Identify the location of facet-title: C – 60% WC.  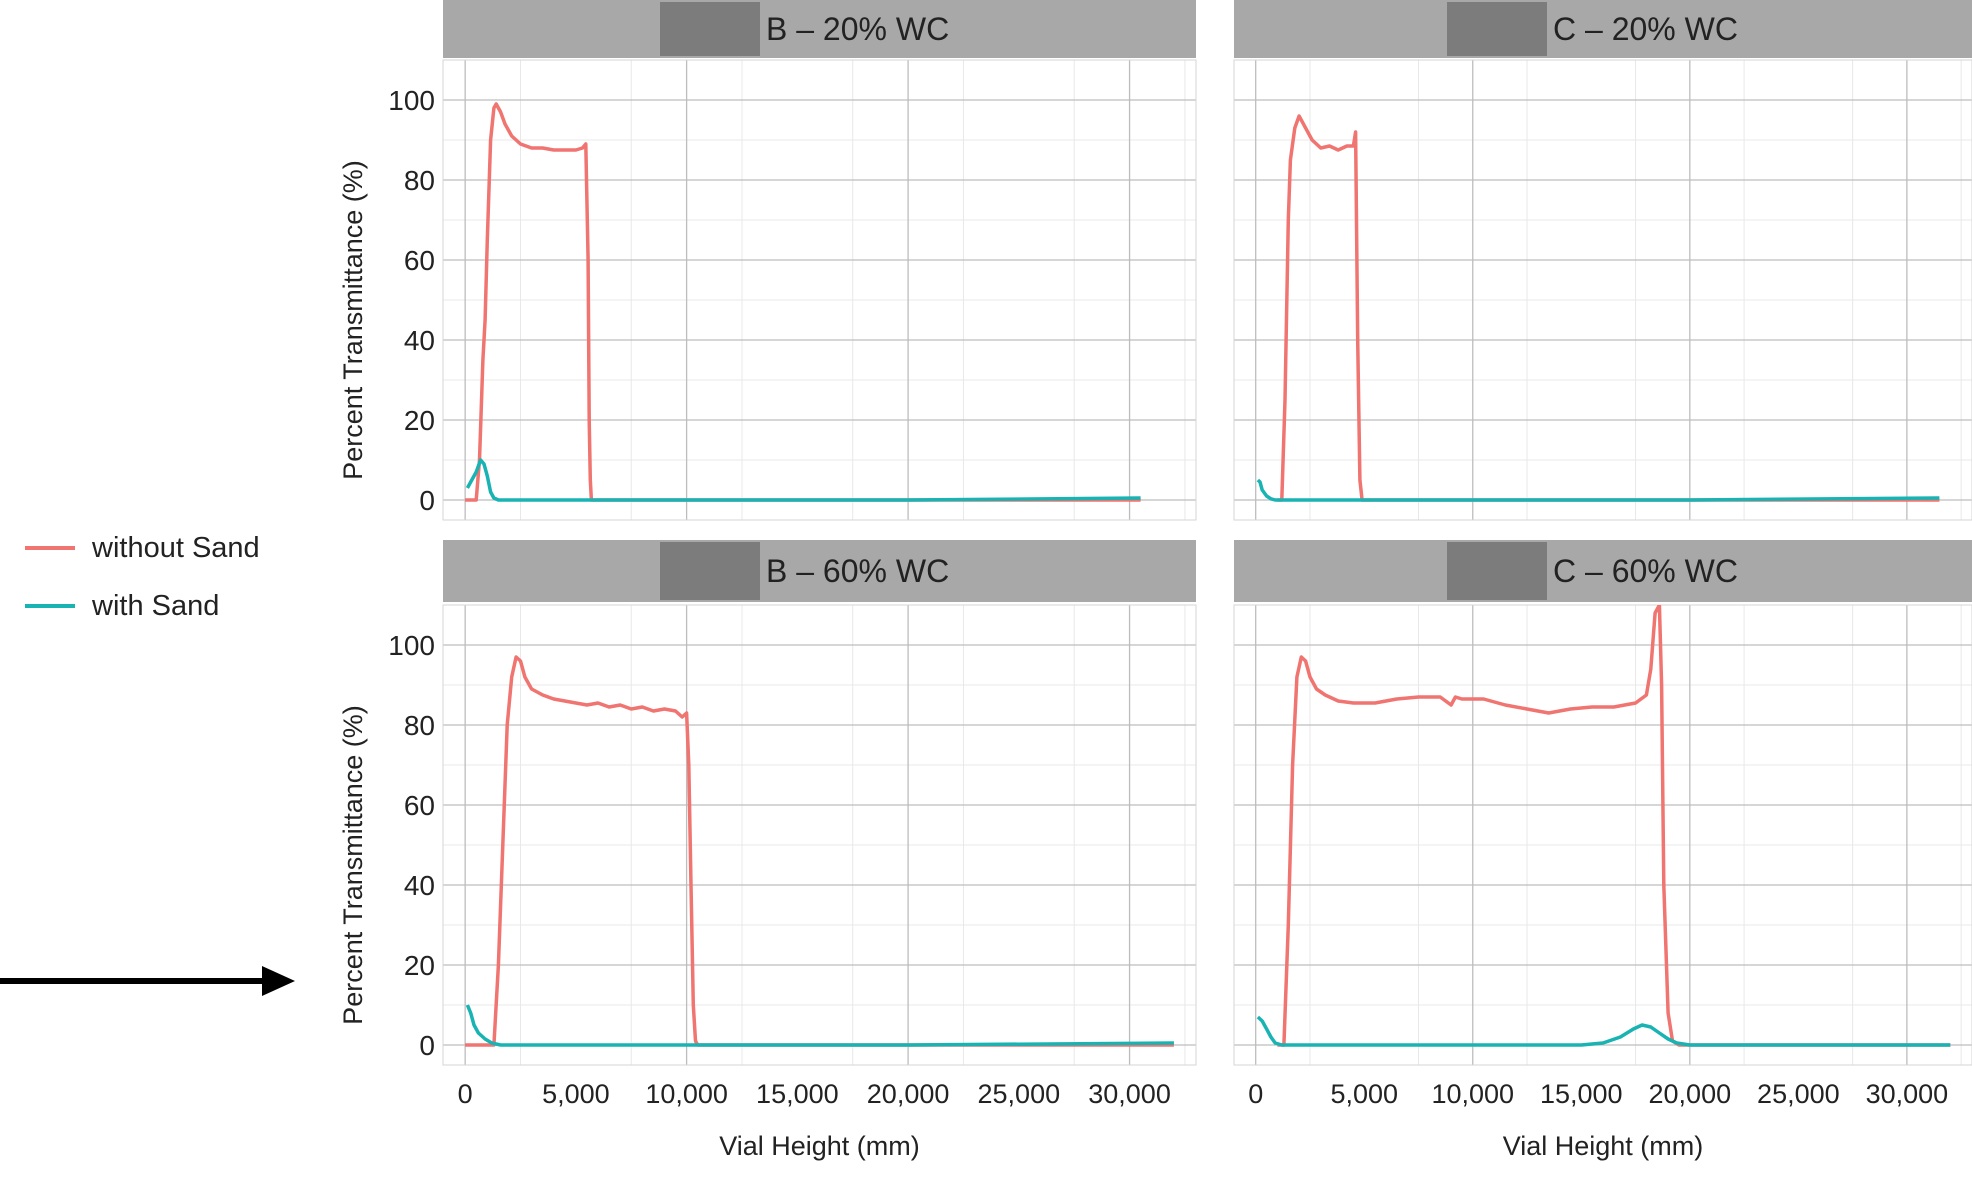
(1645, 571).